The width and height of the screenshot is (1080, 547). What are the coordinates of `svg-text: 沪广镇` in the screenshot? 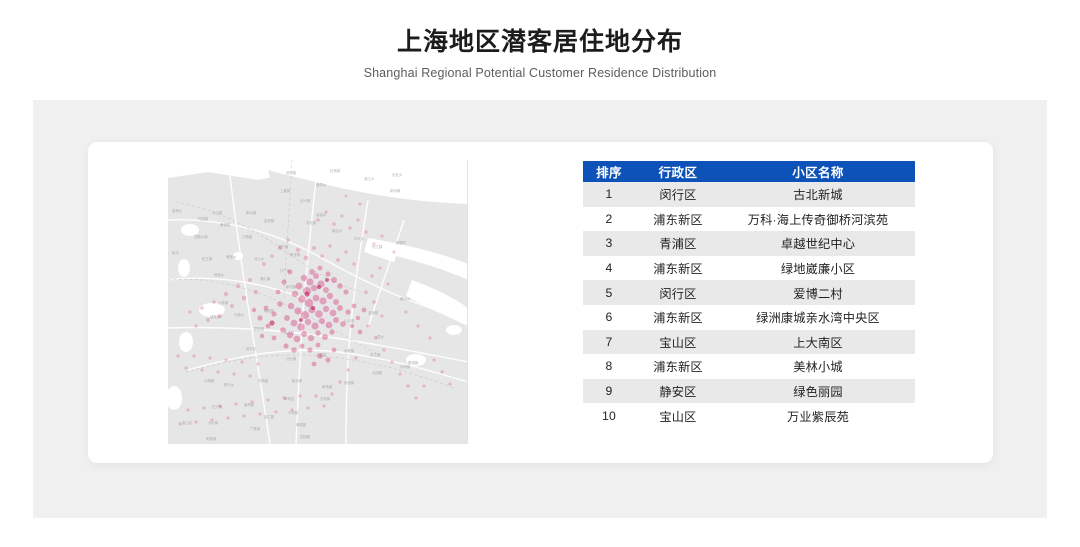 It's located at (285, 270).